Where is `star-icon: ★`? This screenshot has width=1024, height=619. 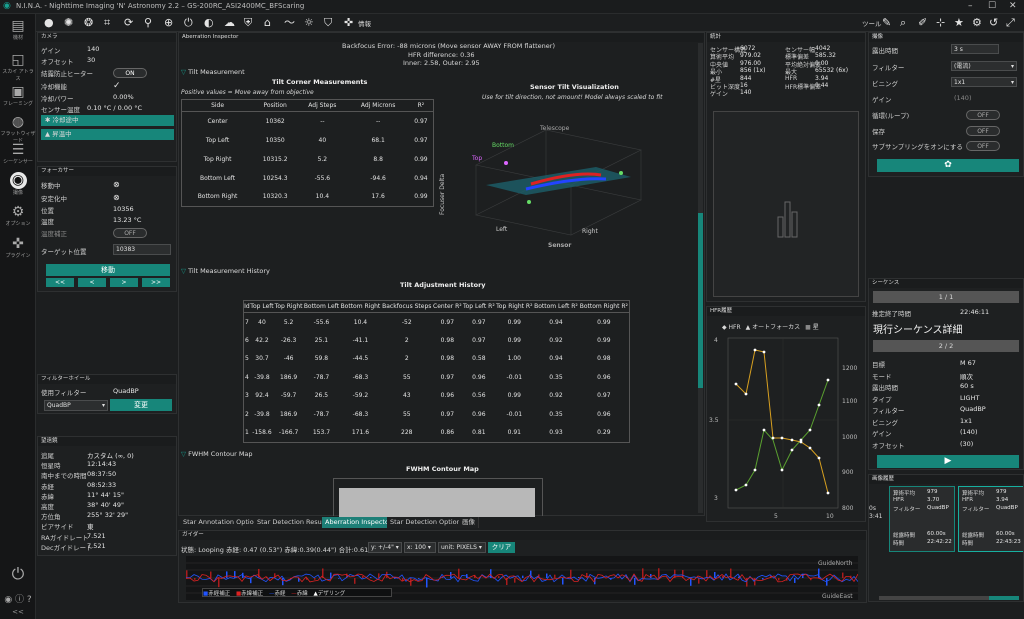 star-icon: ★ is located at coordinates (959, 22).